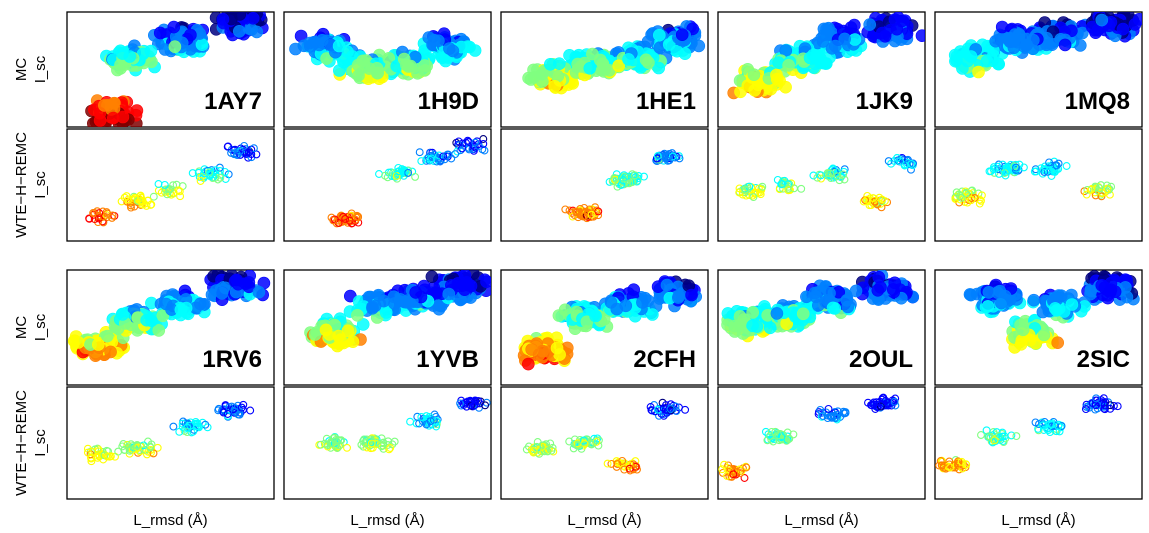 The height and width of the screenshot is (533, 1149). I want to click on complex-label-1YVB: 1YVB, so click(447, 359).